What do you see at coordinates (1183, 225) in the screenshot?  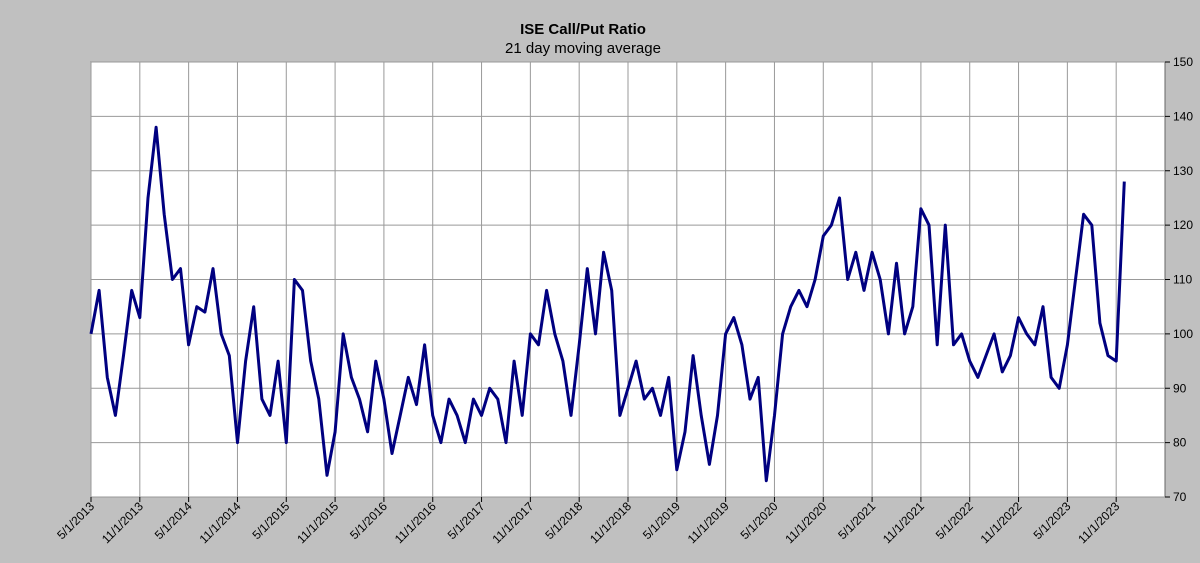 I see `y-tick-label: 120` at bounding box center [1183, 225].